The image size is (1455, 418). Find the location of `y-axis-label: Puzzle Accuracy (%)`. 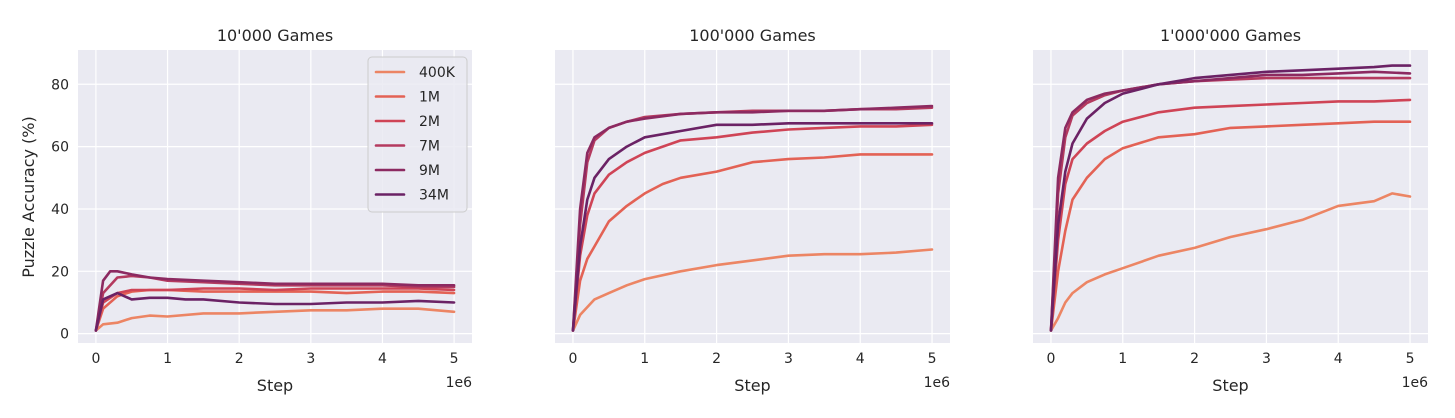

y-axis-label: Puzzle Accuracy (%) is located at coordinates (28, 197).